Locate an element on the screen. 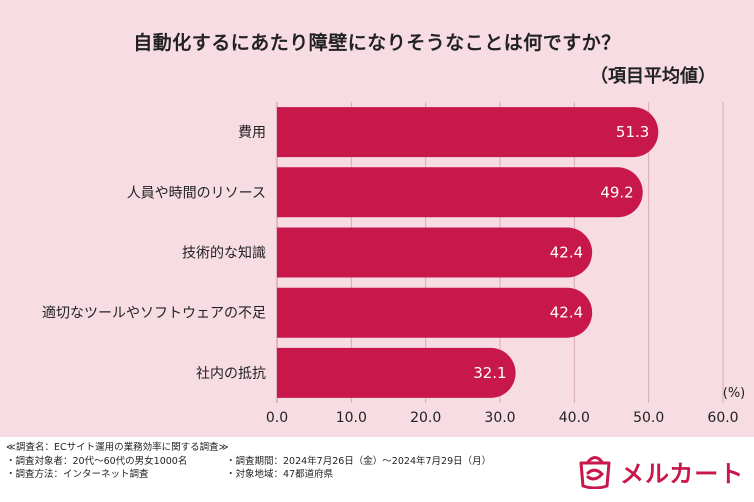  survey-region: ・対象地域：47都道府県 is located at coordinates (280, 474).